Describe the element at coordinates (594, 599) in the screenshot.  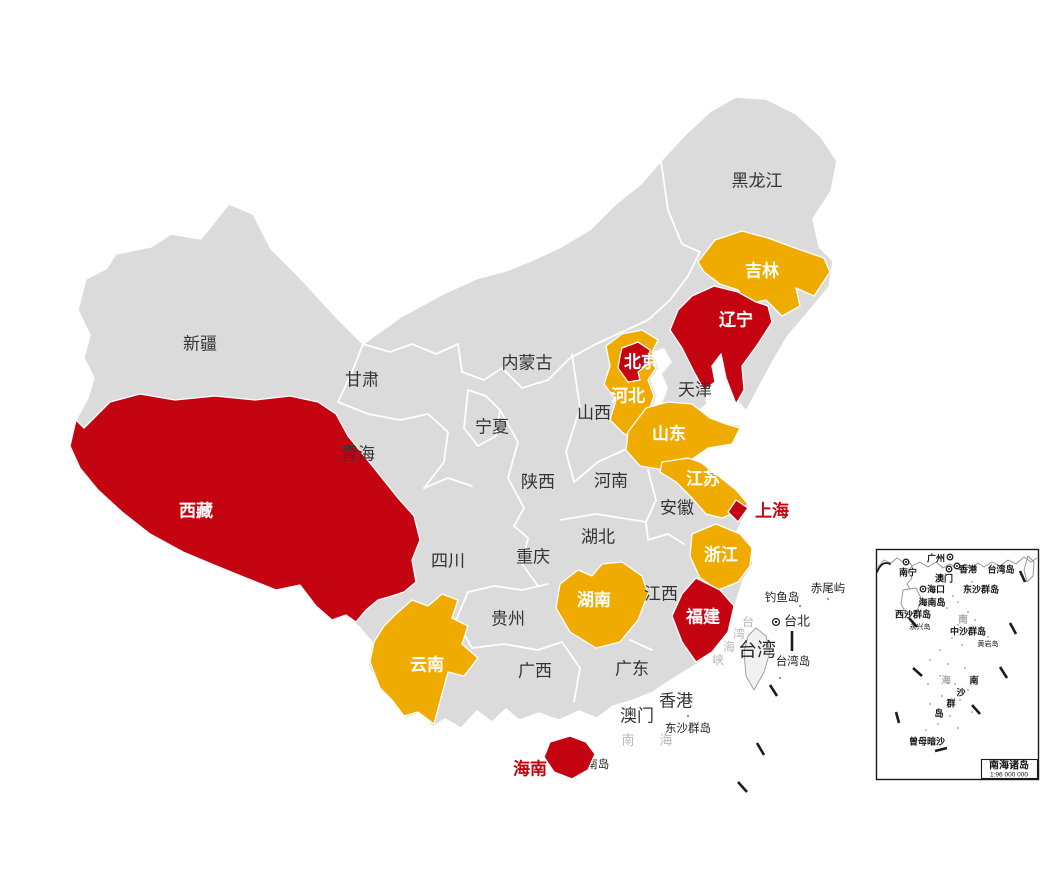
I see `label-hunan: 湖南` at that location.